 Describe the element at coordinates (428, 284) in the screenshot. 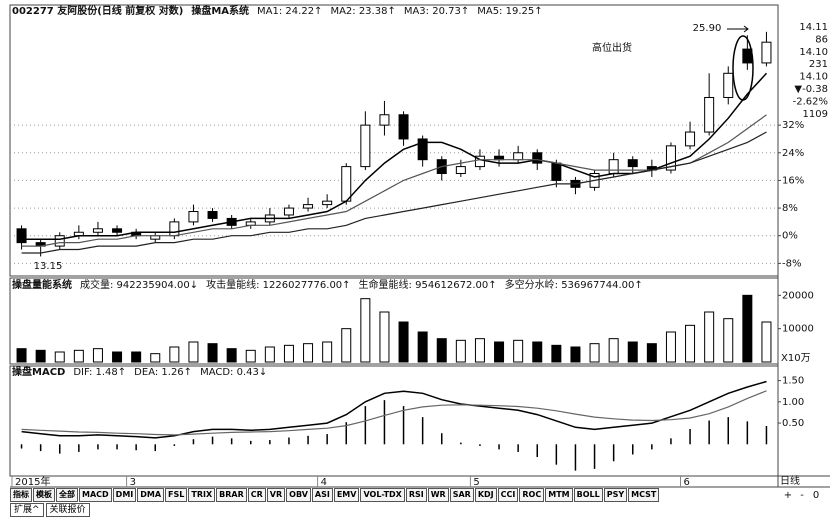

I see `header-text: 生命量能线: 954612672.00↑` at that location.